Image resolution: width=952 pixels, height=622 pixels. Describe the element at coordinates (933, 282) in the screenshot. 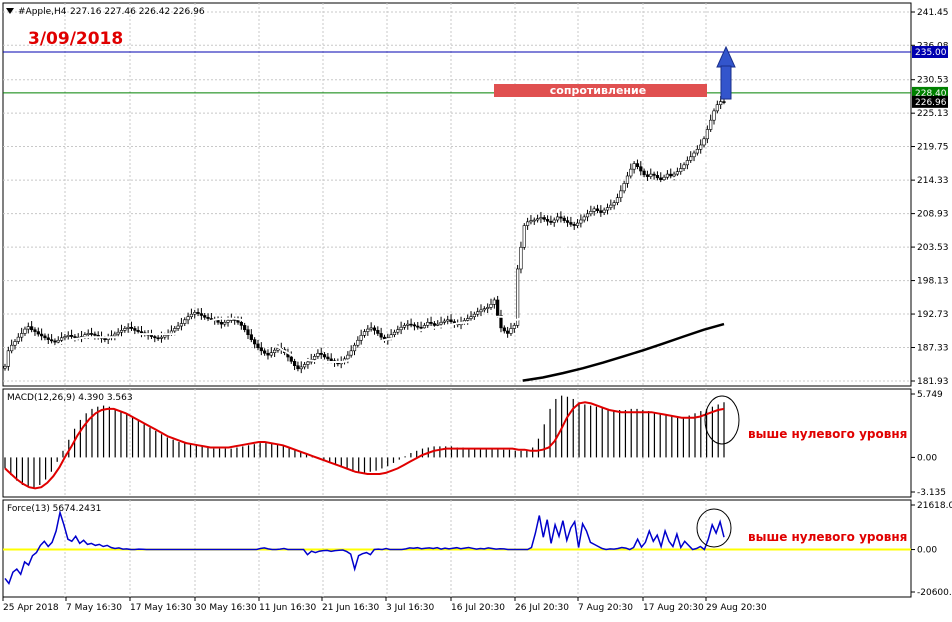

I see `price-tick-label: 198.13` at that location.